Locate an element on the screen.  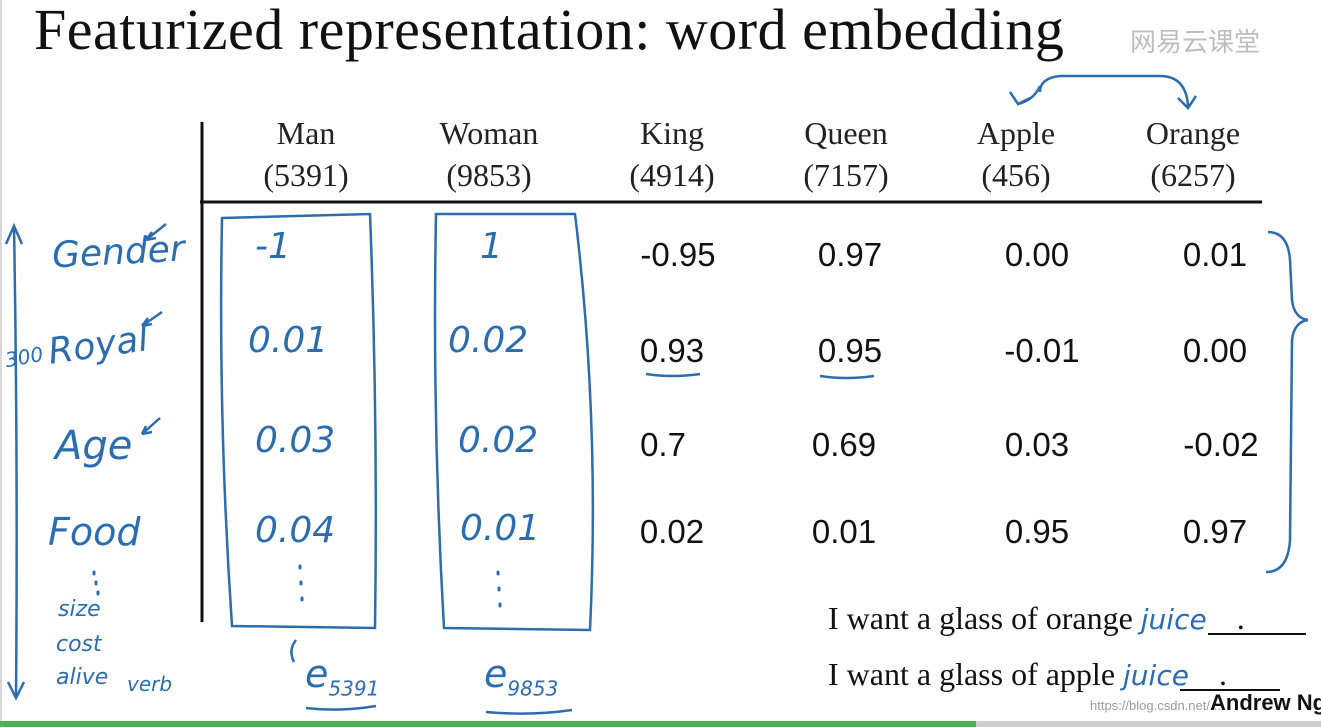
apple-arrow-icon is located at coordinates (1019, 98).